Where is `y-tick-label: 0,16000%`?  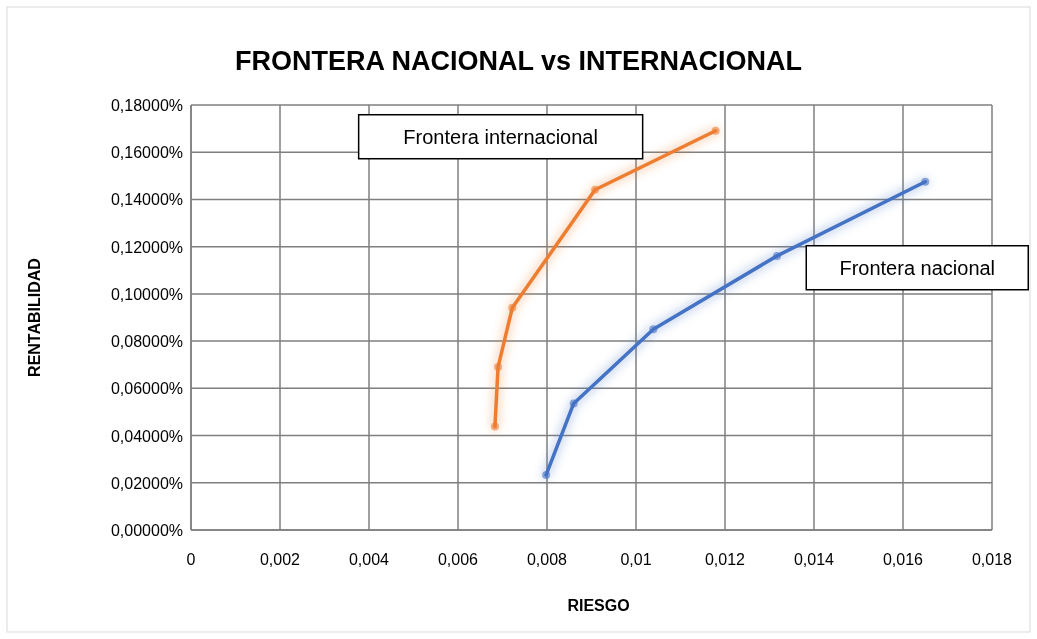 y-tick-label: 0,16000% is located at coordinates (146, 153).